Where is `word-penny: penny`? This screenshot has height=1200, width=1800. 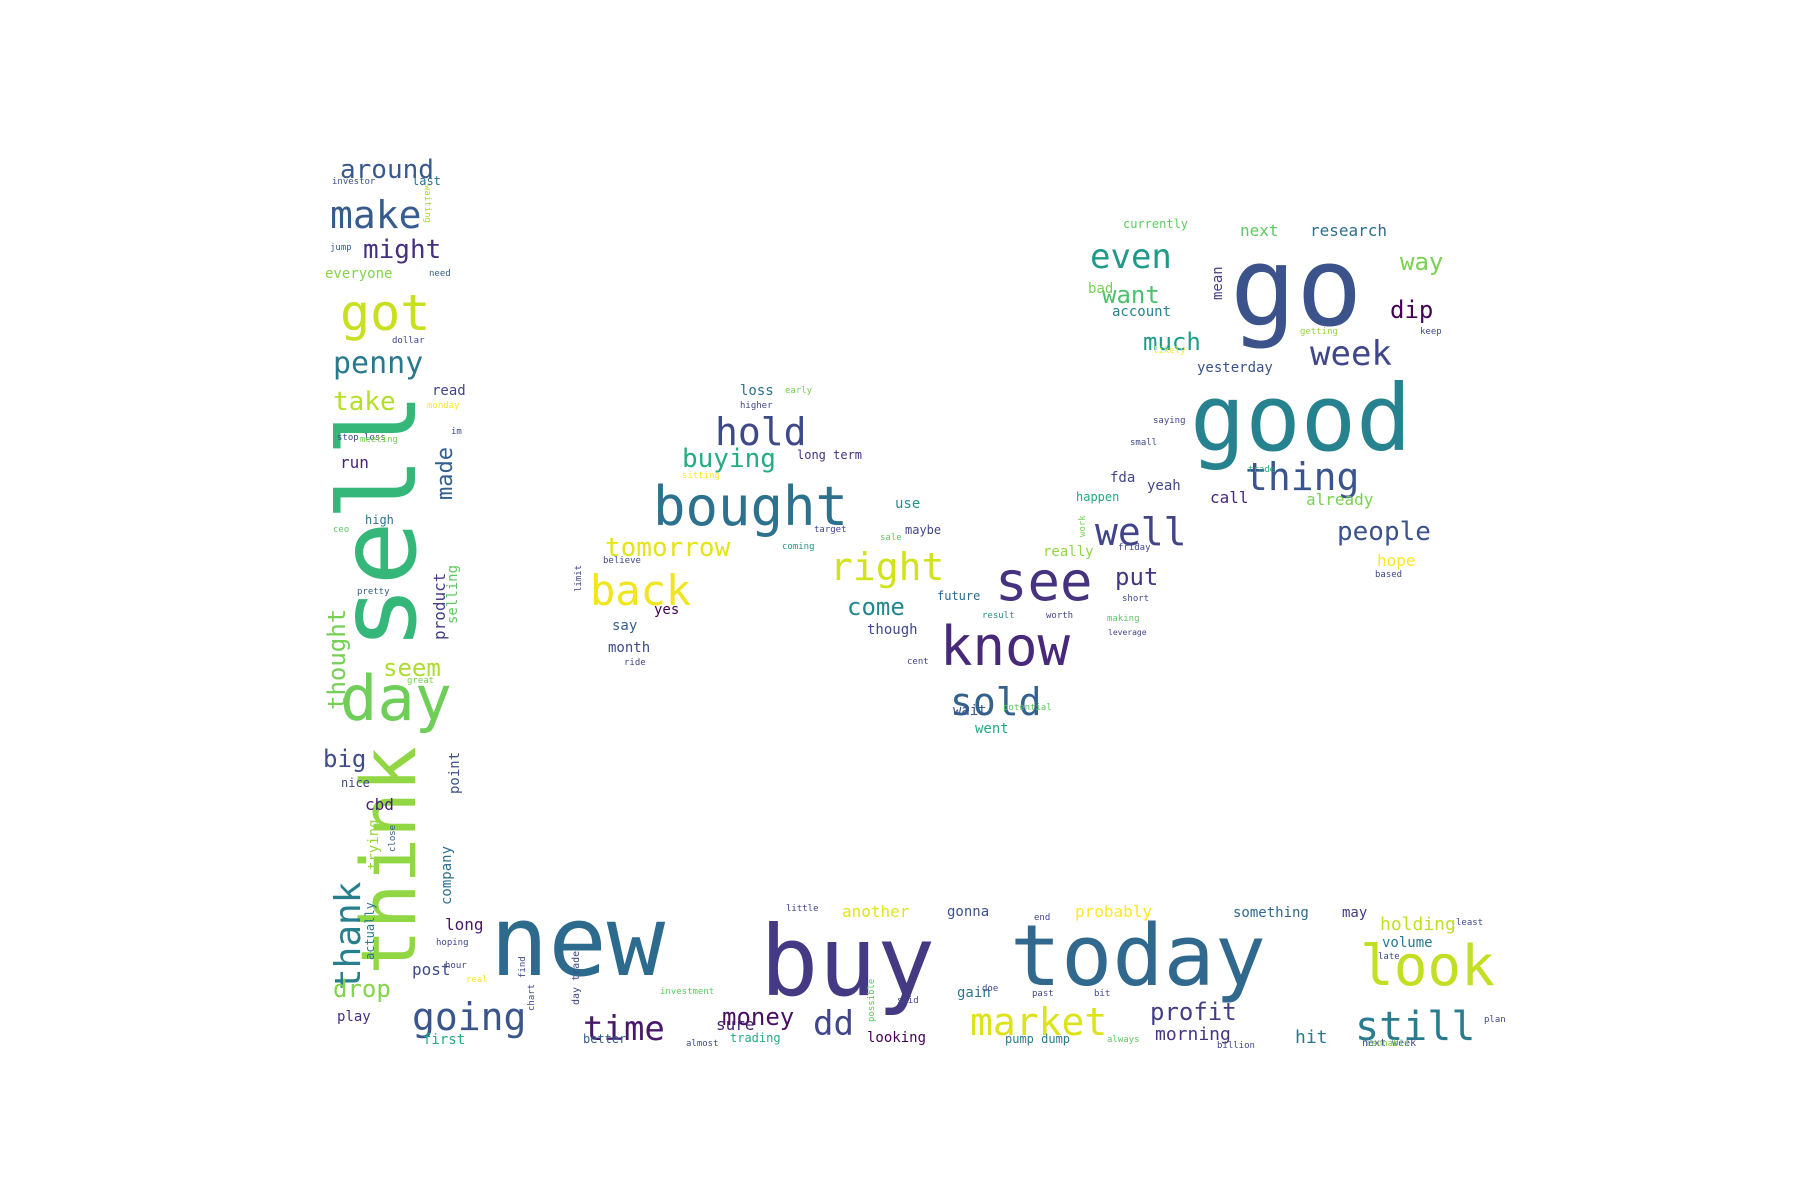
word-penny: penny is located at coordinates (378, 363).